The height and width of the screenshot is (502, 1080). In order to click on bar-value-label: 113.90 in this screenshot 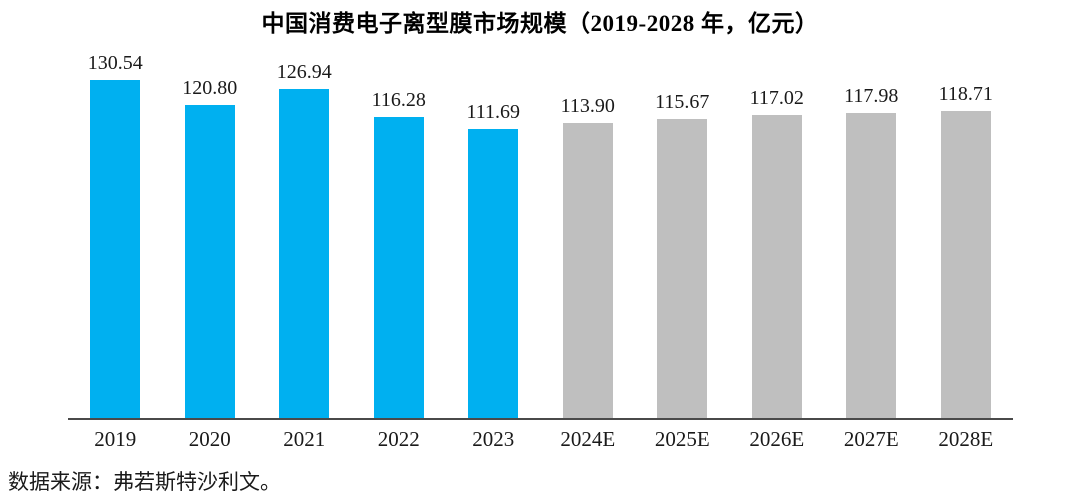, I will do `click(587, 106)`.